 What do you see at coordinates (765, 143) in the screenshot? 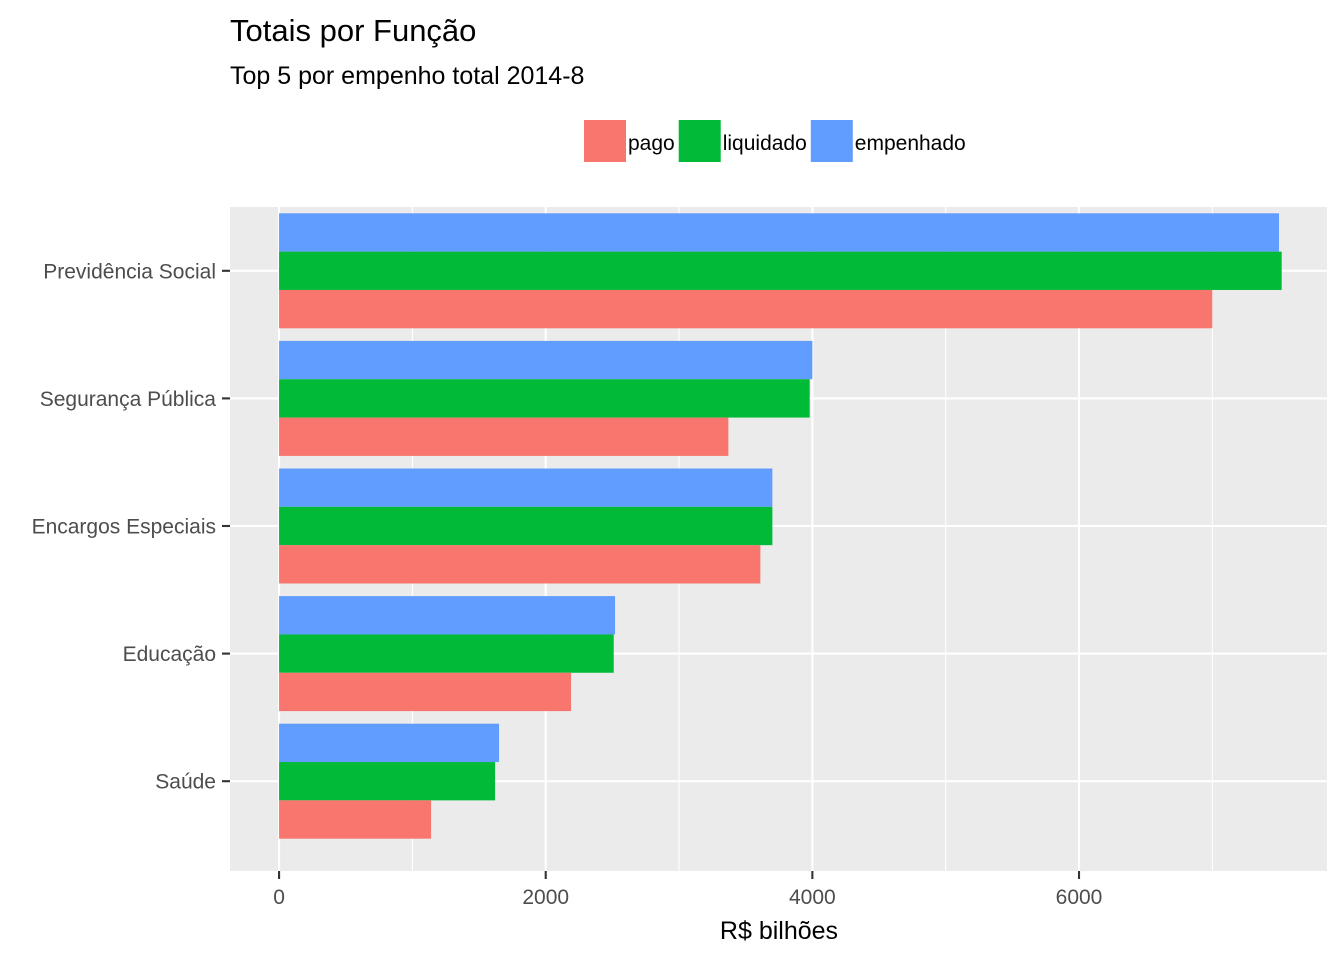
I see `legend-label-liquidado: liquidado` at bounding box center [765, 143].